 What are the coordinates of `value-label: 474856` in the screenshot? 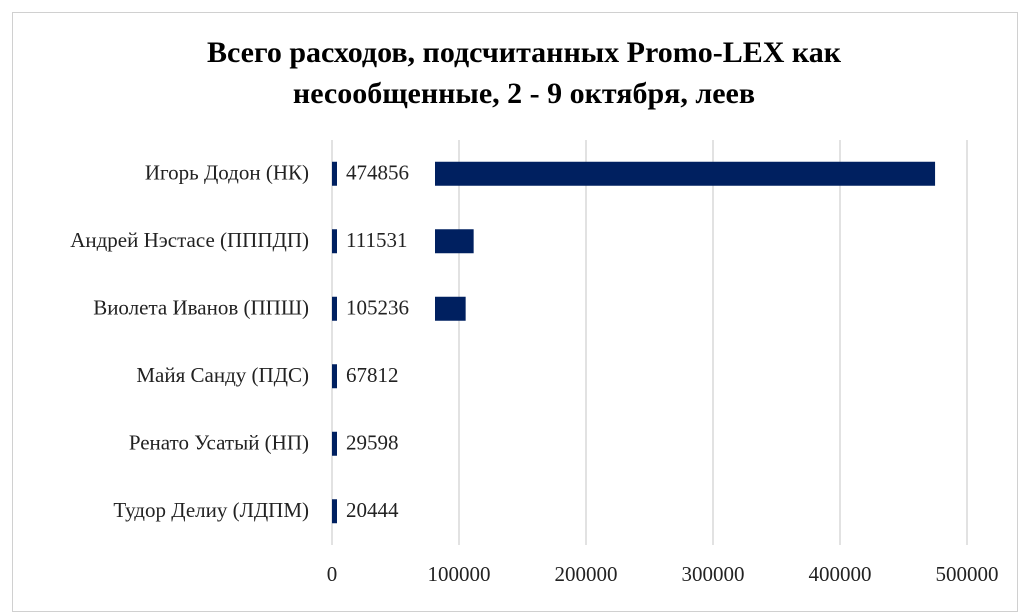 It's located at (377, 173).